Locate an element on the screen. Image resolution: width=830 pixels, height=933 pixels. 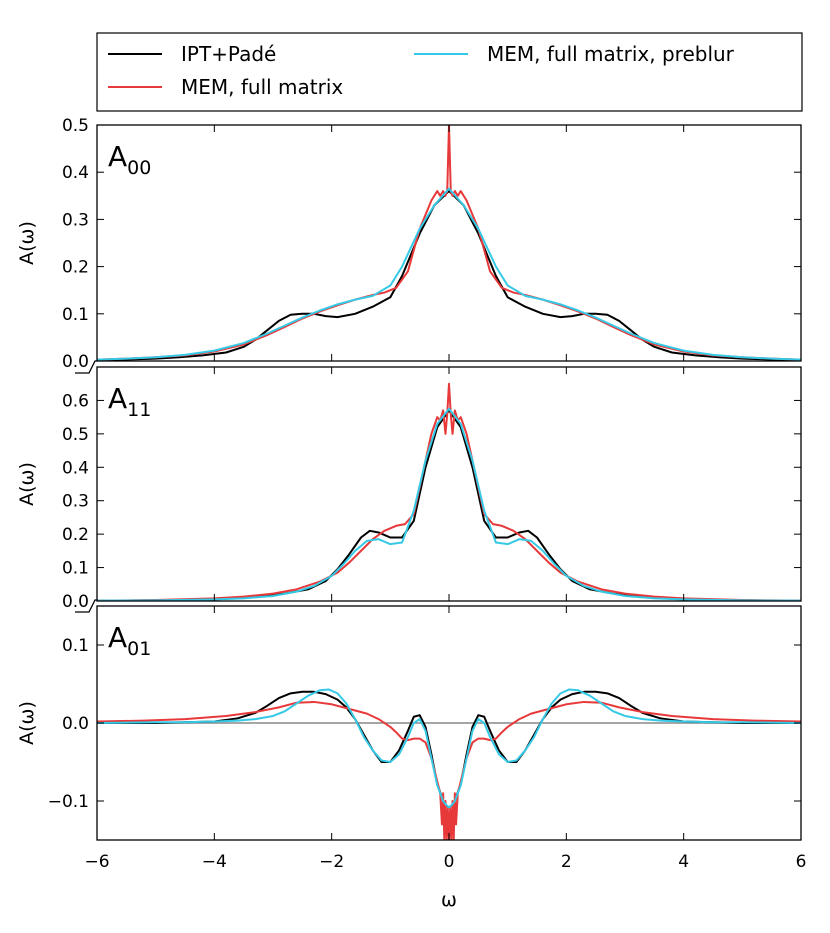
x-tick-label: 4 is located at coordinates (683, 862).